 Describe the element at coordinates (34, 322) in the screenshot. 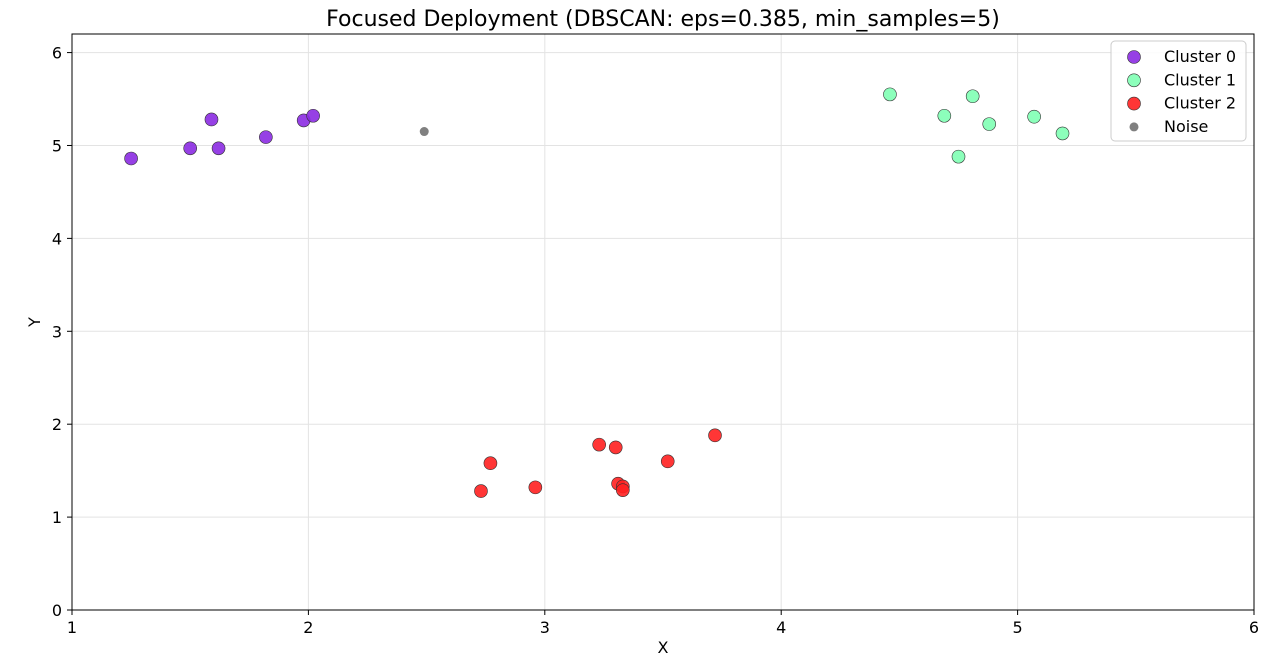

I see `y-axis-label: Y` at that location.